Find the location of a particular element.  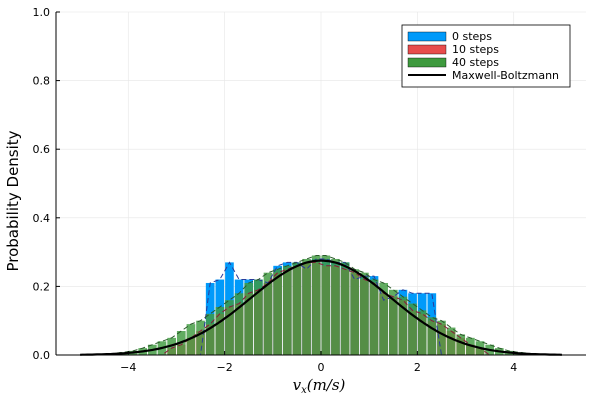

y-tick-label: 0.0 is located at coordinates (42, 355).